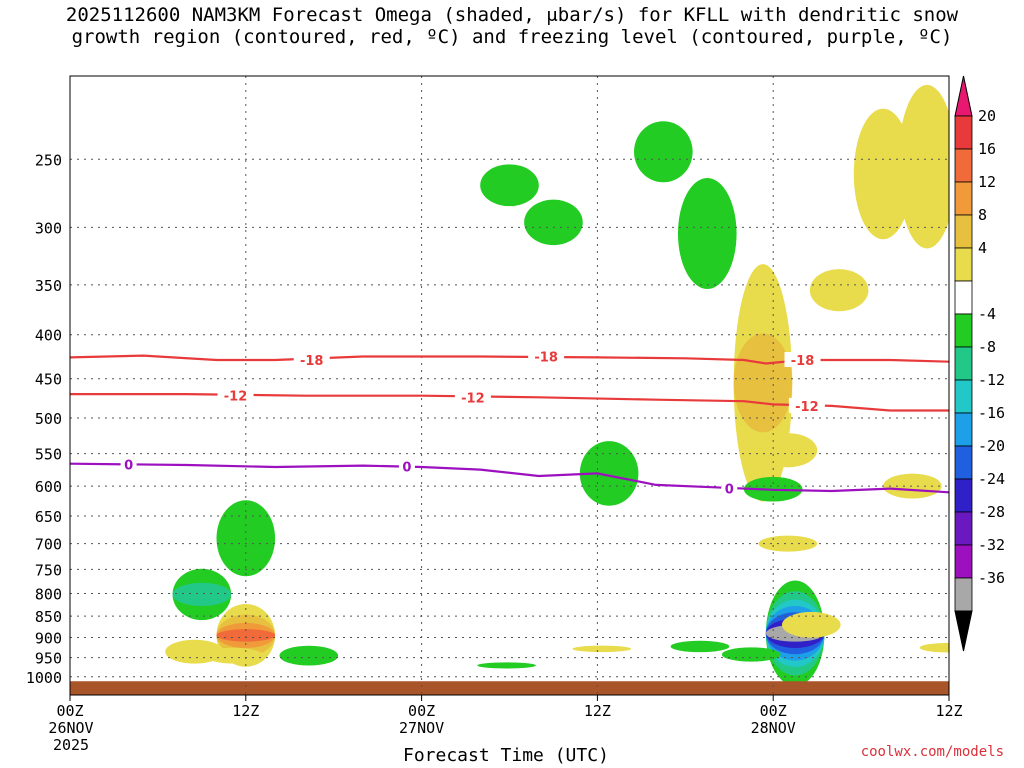  What do you see at coordinates (963, 631) in the screenshot?
I see `colorbar-bottom-arrow` at bounding box center [963, 631].